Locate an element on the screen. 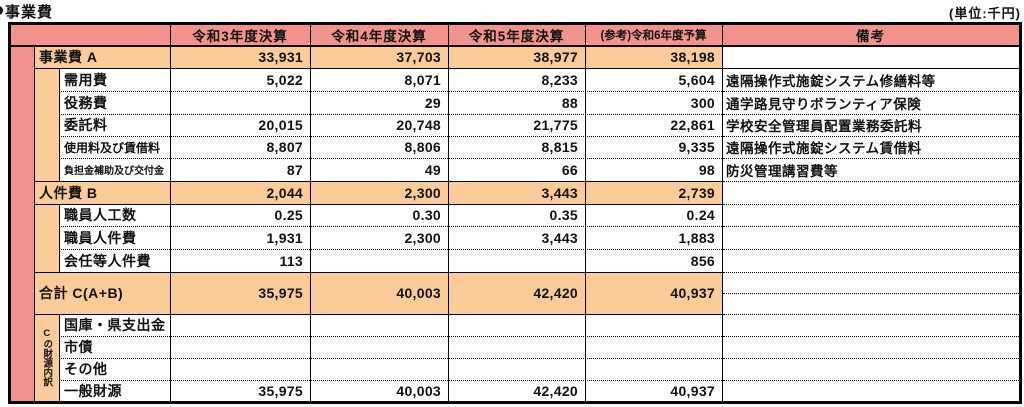 The width and height of the screenshot is (1024, 407). row-value-fy6: 38,198 is located at coordinates (692, 56).